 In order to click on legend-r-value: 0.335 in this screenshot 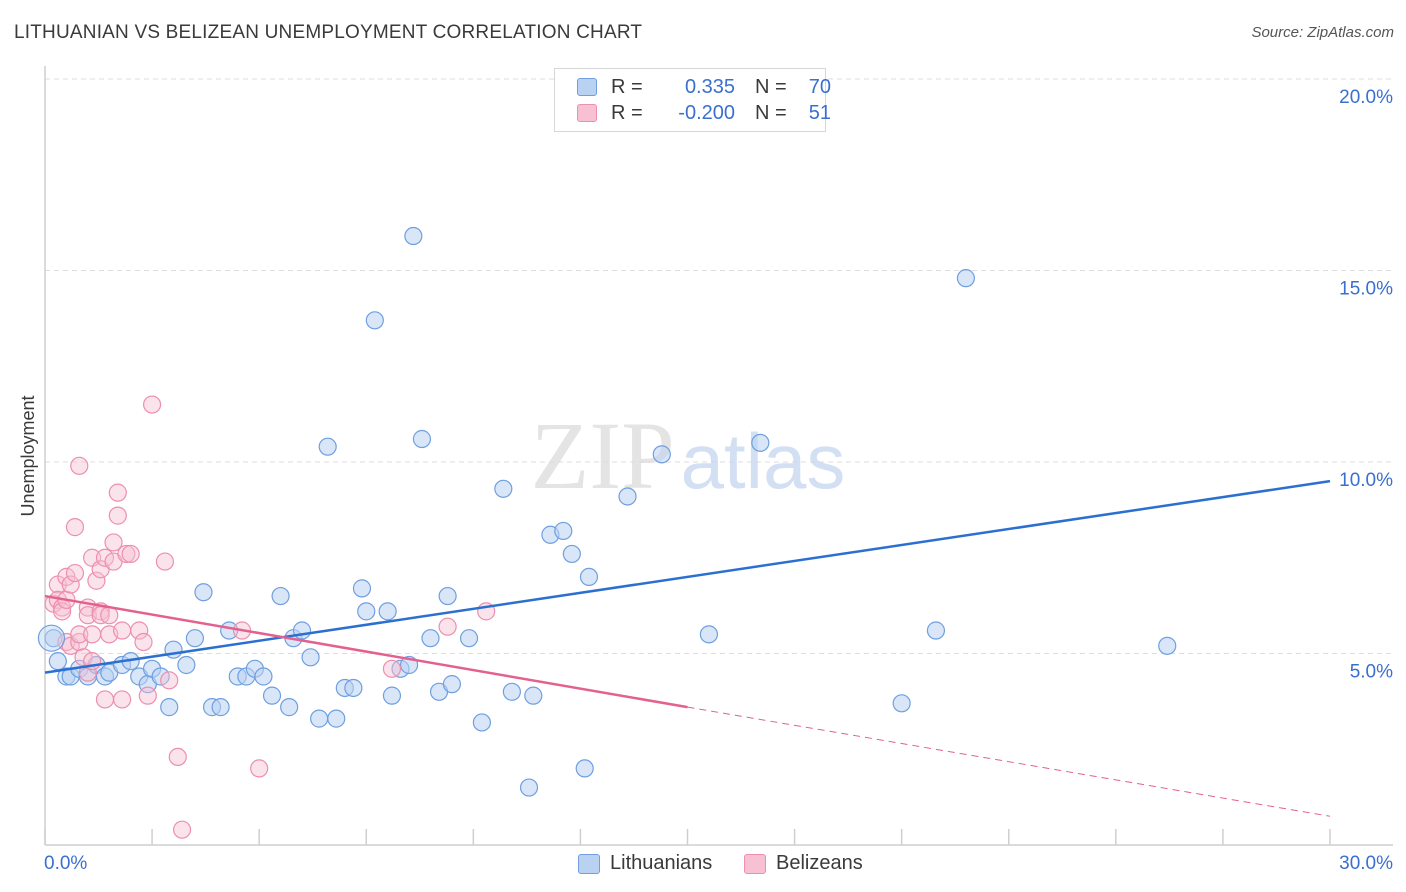, I will do `click(709, 86)`.